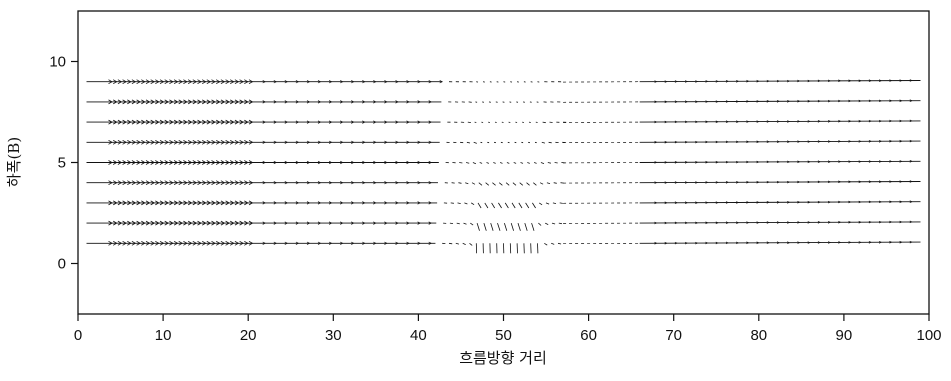 This screenshot has height=381, width=951. I want to click on x-tick-label: 80, so click(758, 335).